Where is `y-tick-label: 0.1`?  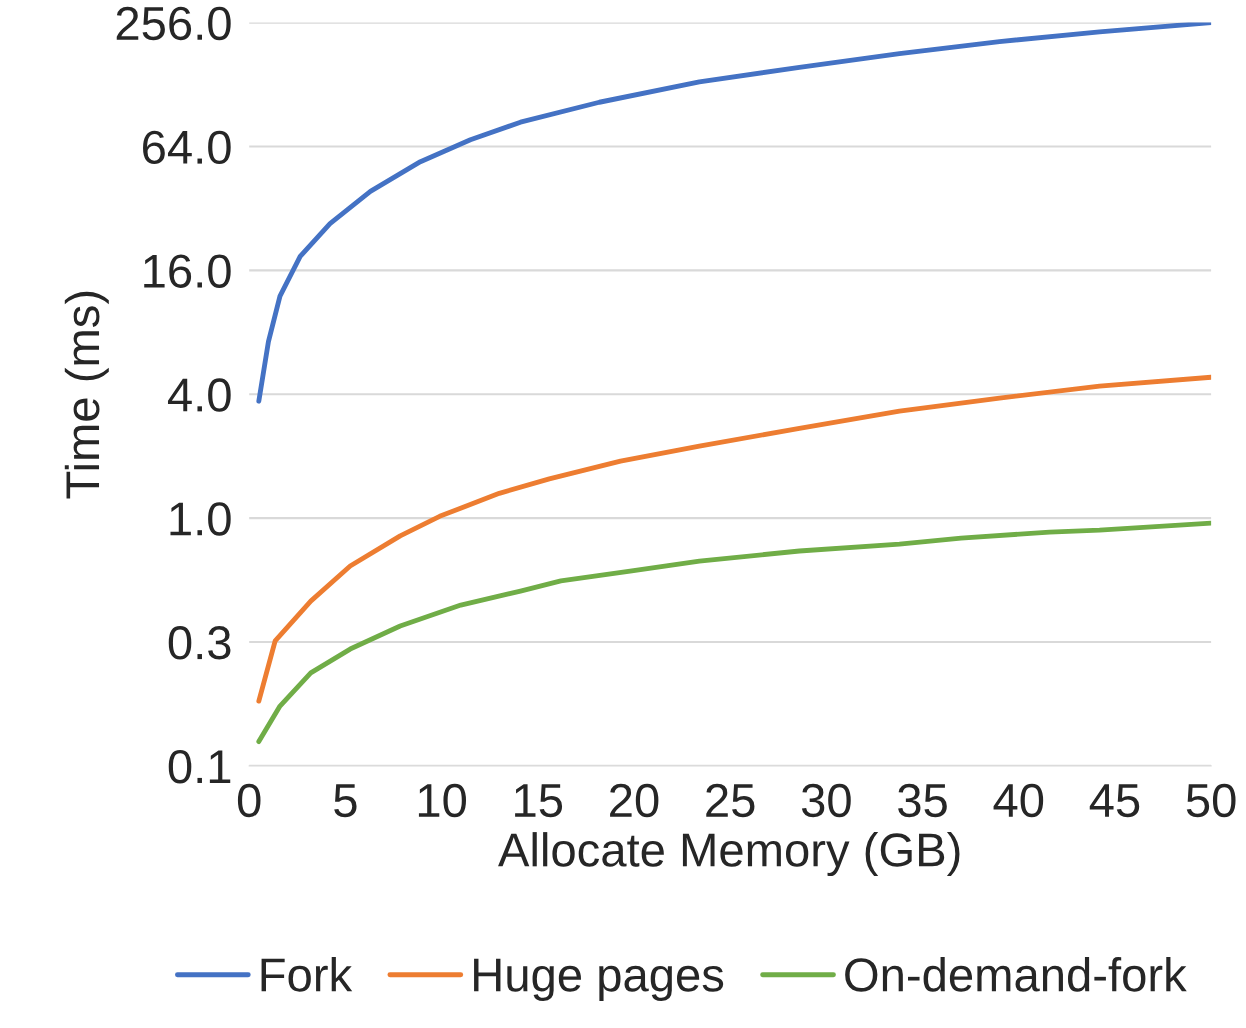
y-tick-label: 0.1 is located at coordinates (199, 767).